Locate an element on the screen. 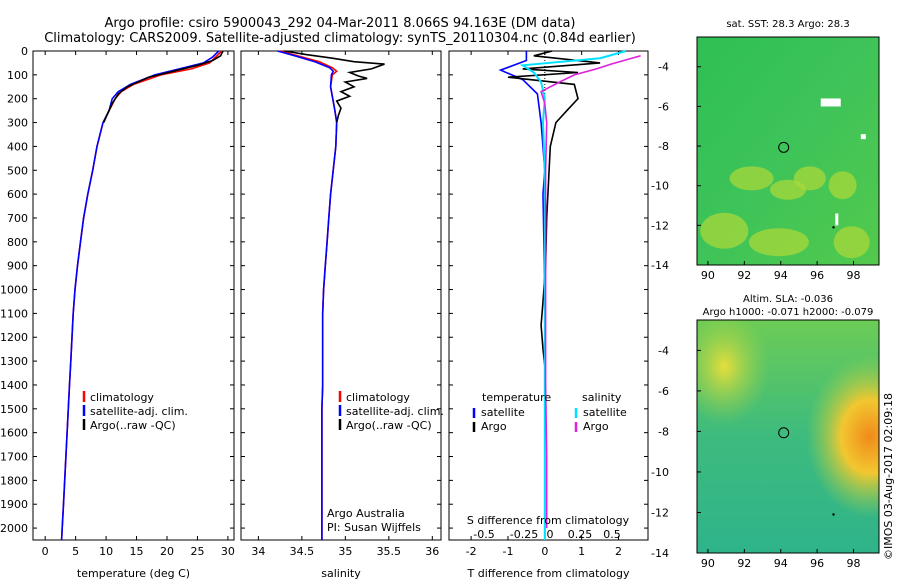 The image size is (900, 580). y-tick-label: 800 is located at coordinates (17, 242).